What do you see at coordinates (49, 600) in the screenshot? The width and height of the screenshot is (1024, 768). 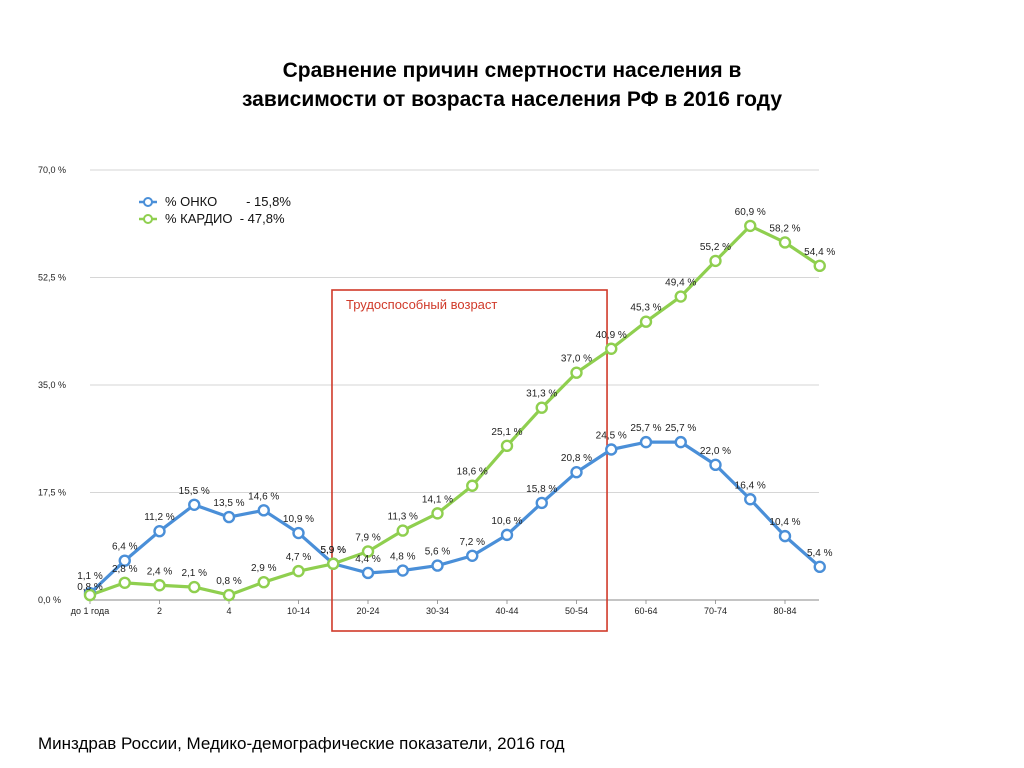 I see `y-tick-label: 0,0 %` at bounding box center [49, 600].